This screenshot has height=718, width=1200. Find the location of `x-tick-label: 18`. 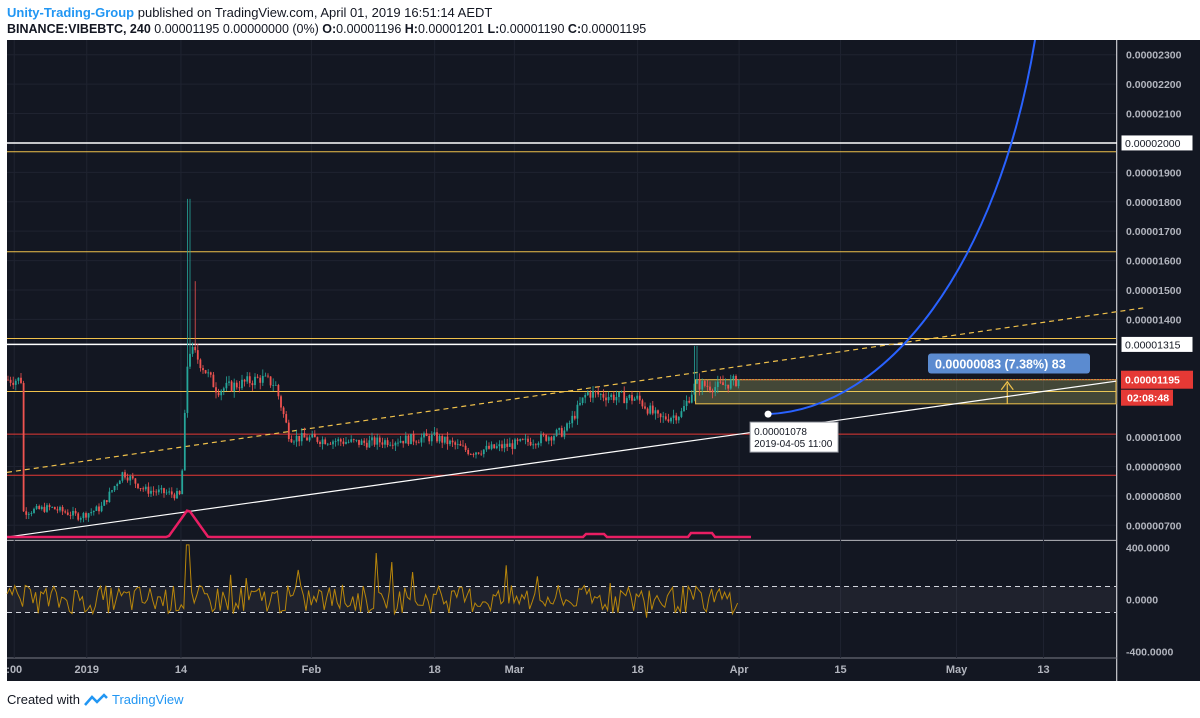

x-tick-label: 18 is located at coordinates (435, 670).